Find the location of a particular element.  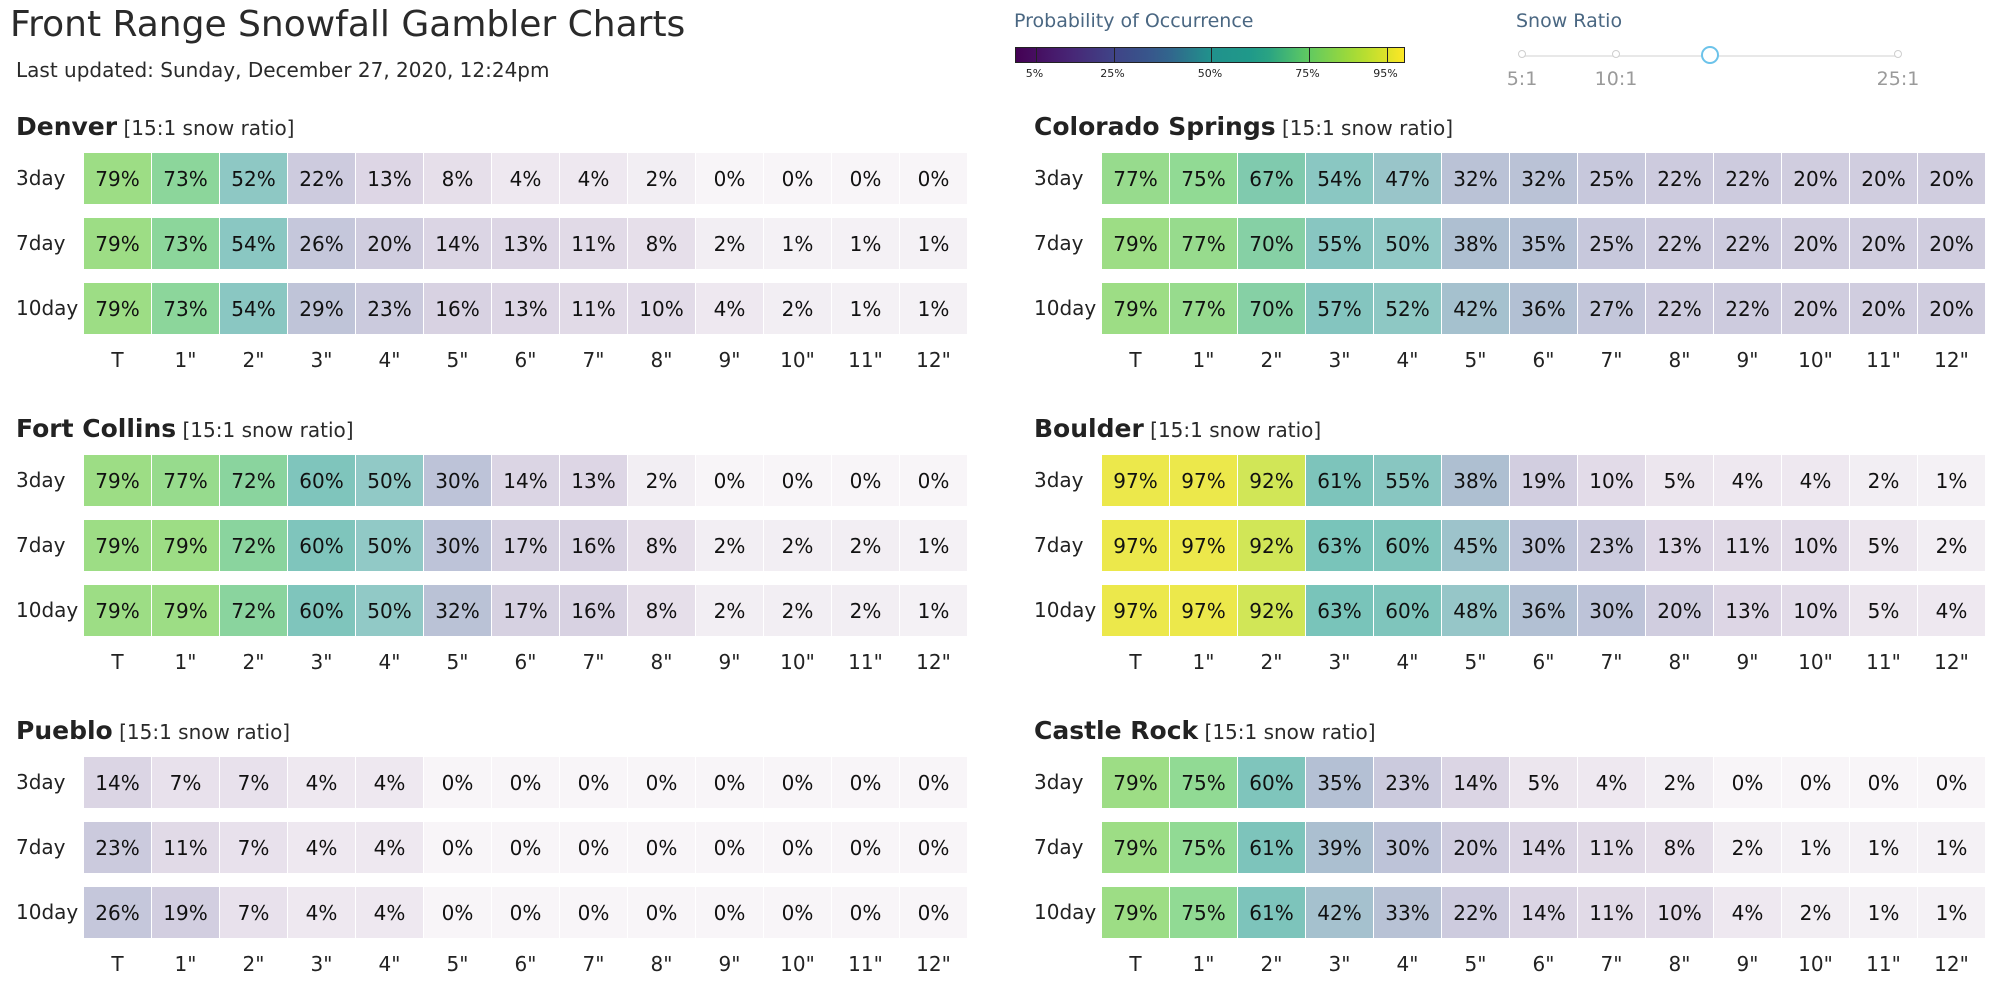

probability-cell: 35% is located at coordinates (1339, 782).